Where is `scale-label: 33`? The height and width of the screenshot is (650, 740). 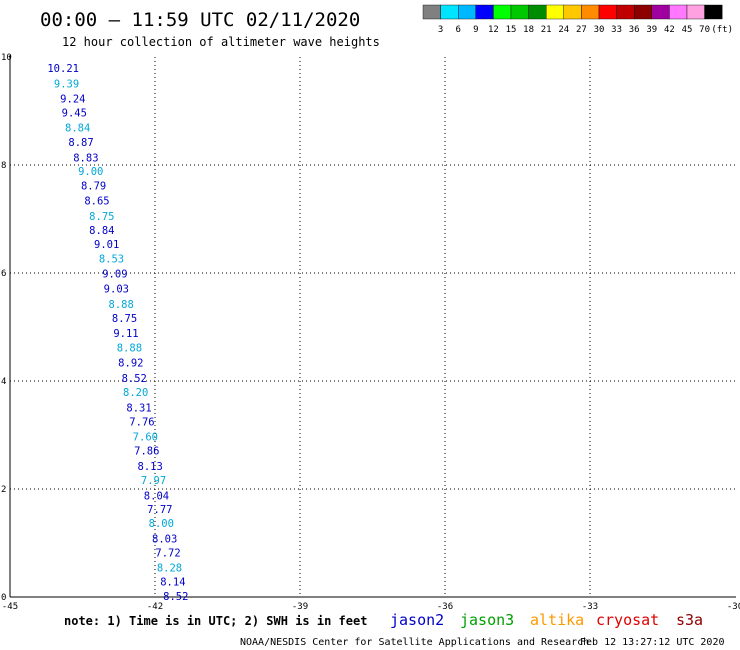 scale-label: 33 is located at coordinates (616, 30).